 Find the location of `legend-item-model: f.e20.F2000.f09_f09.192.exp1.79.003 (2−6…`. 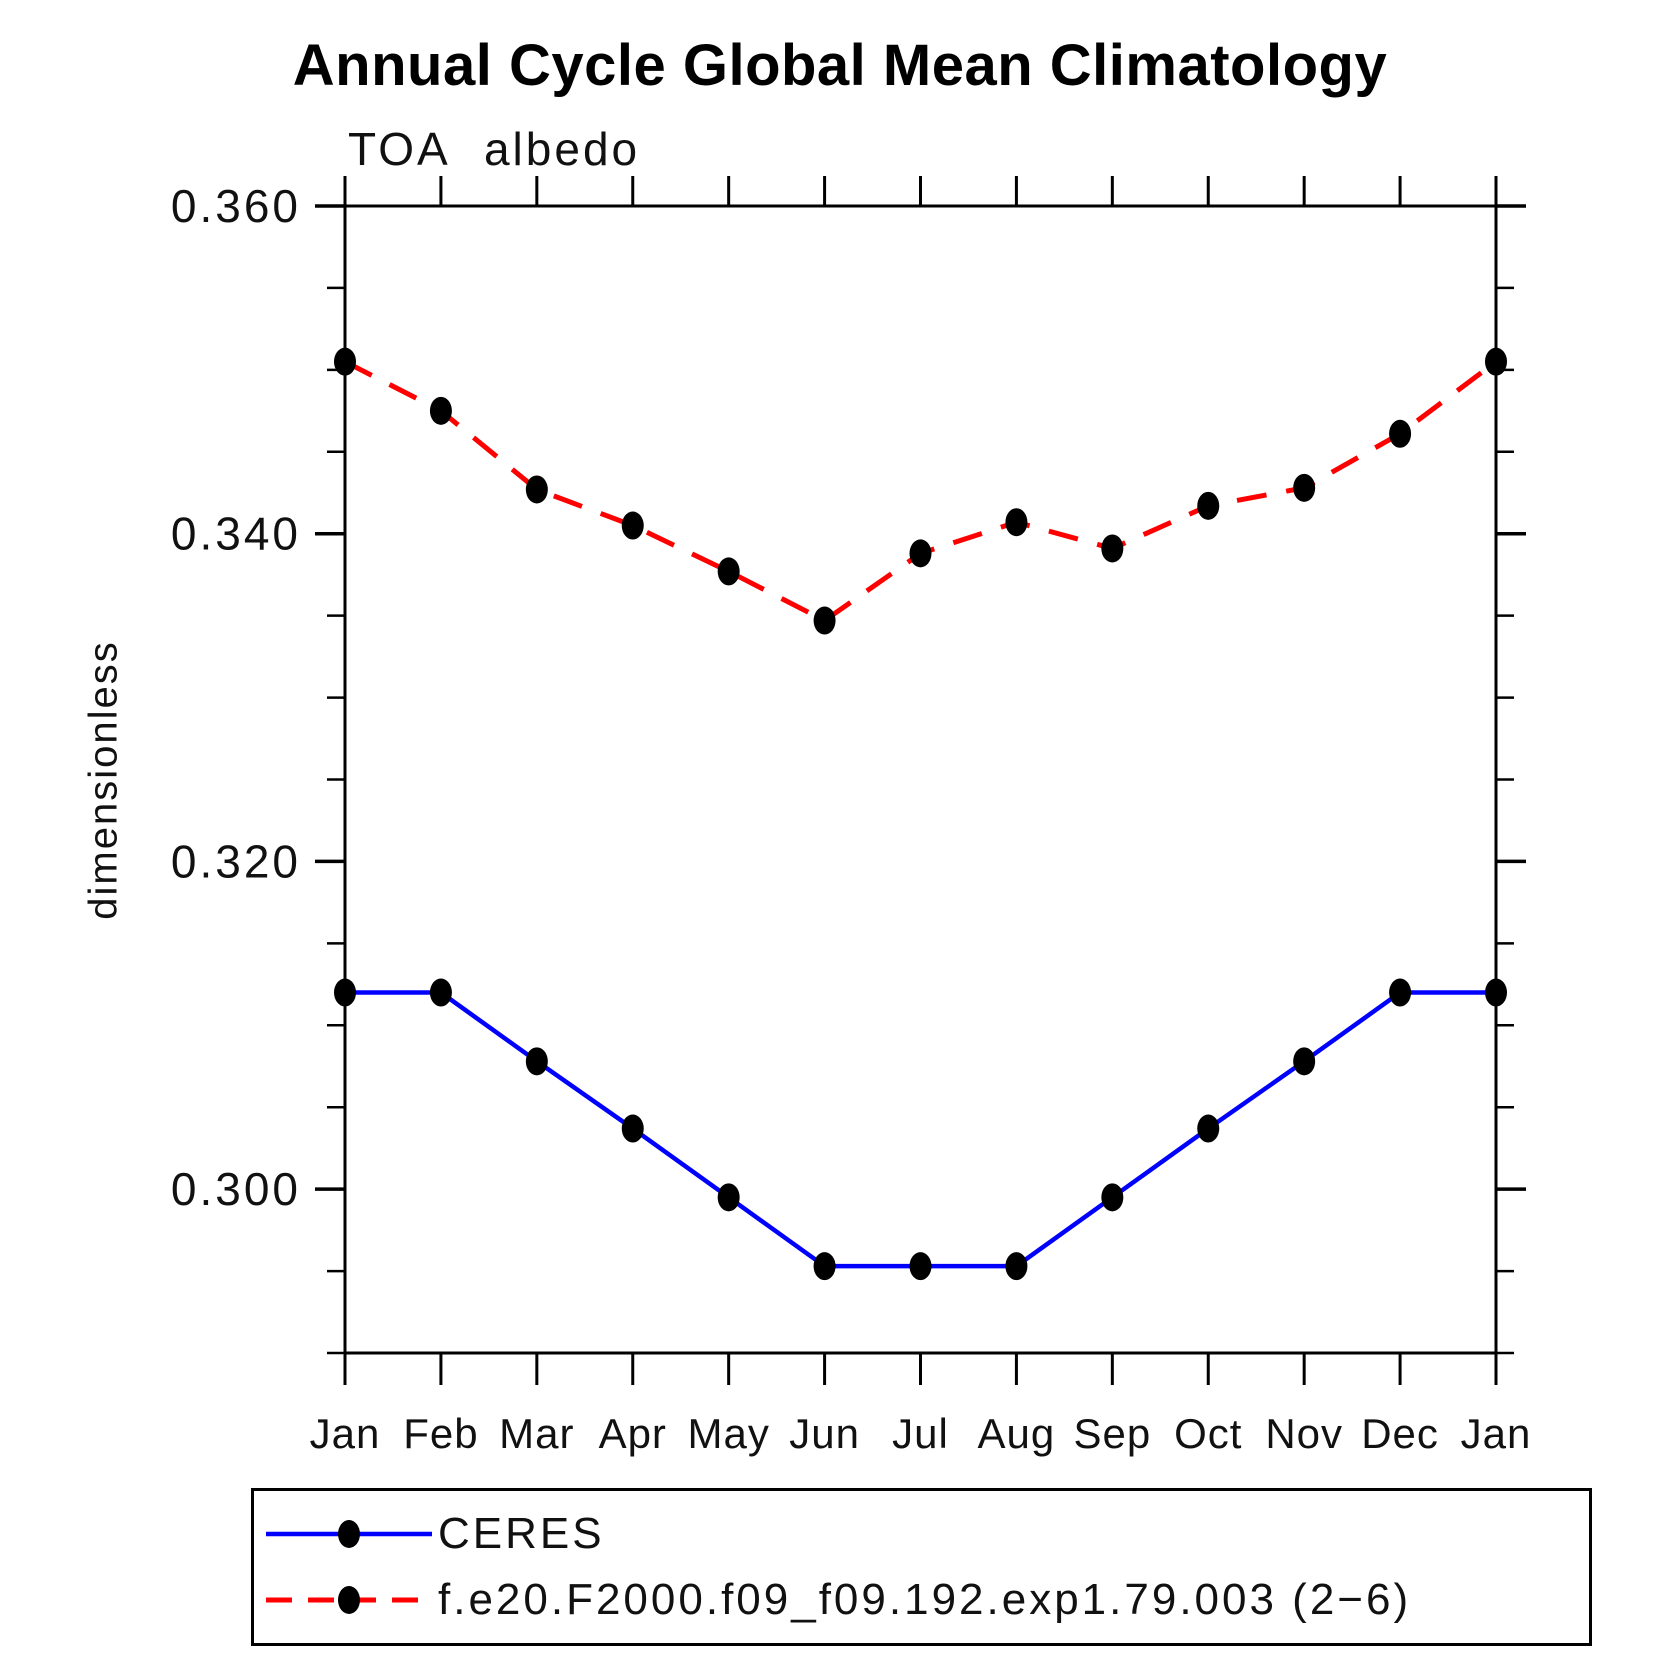

legend-item-model: f.e20.F2000.f09_f09.192.exp1.79.003 (2−6… is located at coordinates (924, 1599).